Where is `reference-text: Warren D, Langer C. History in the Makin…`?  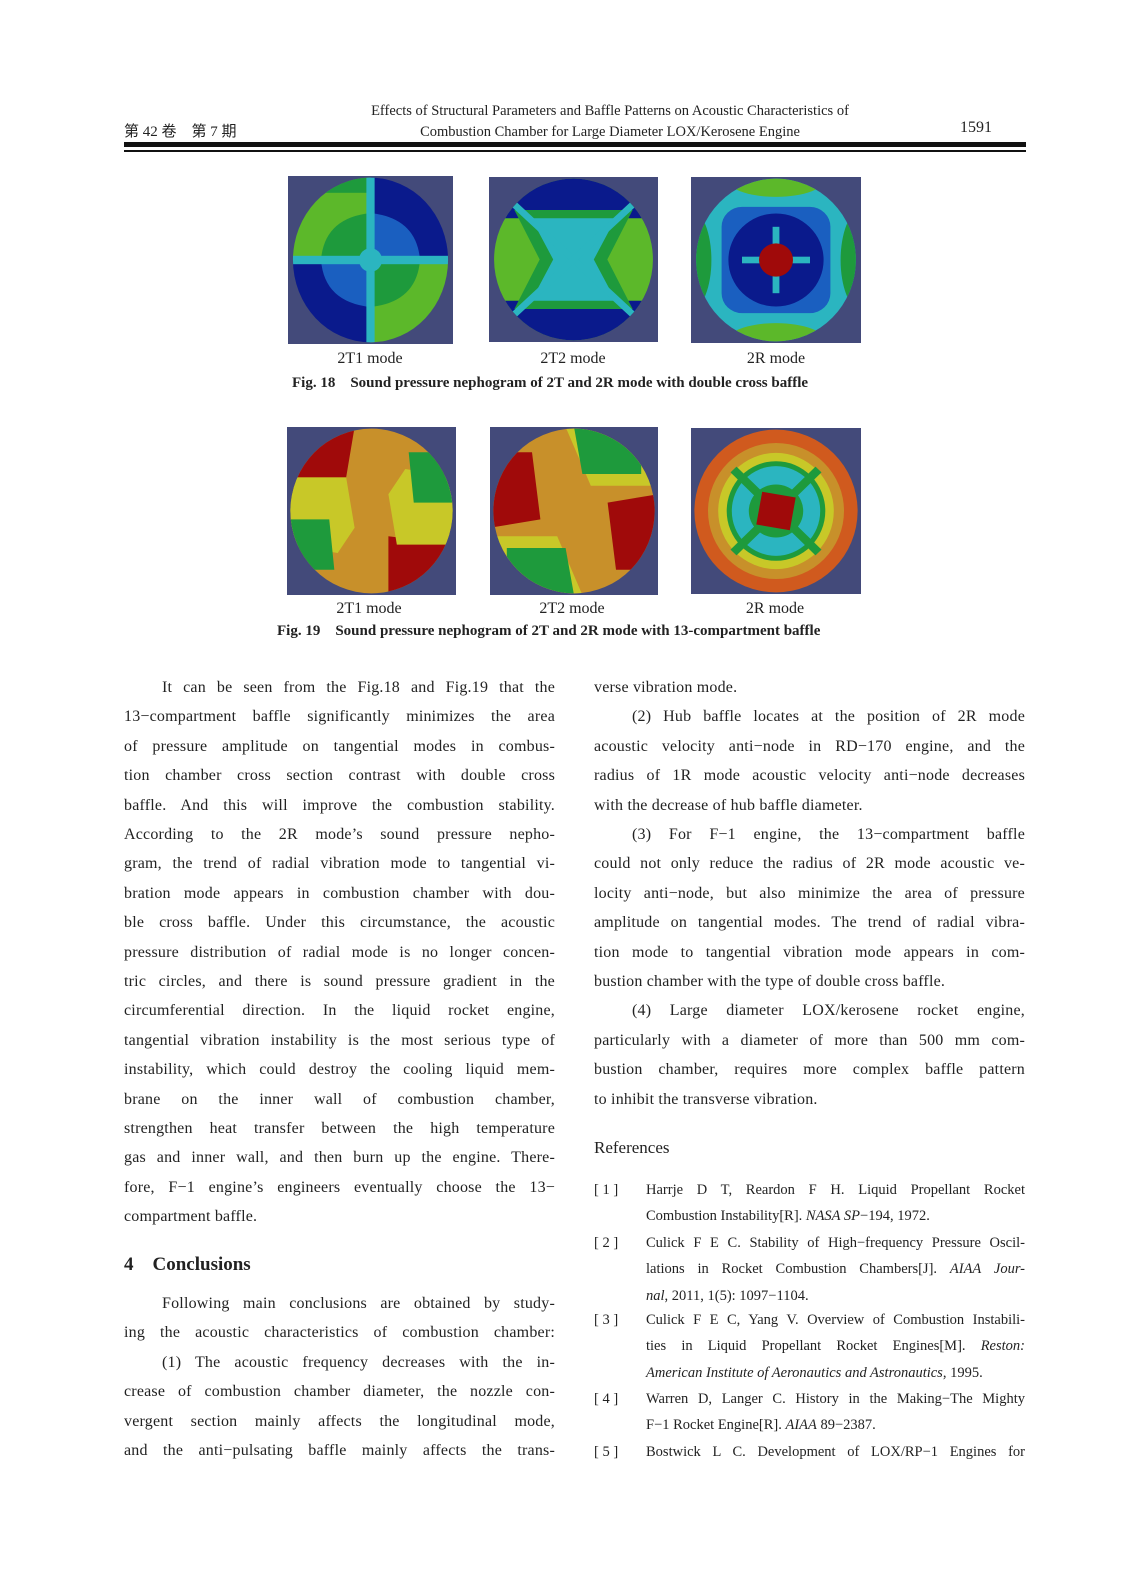 reference-text: Warren D, Langer C. History in the Makin… is located at coordinates (835, 1399).